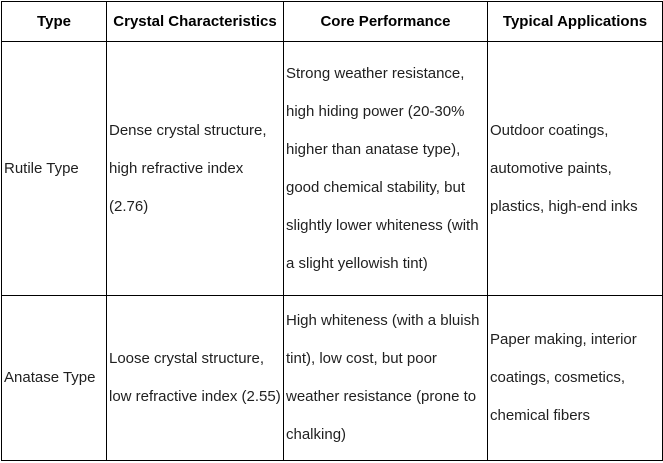 The width and height of the screenshot is (663, 463). Describe the element at coordinates (195, 21) in the screenshot. I see `column-header-crystal-characteristics: Crystal Characteristics` at that location.